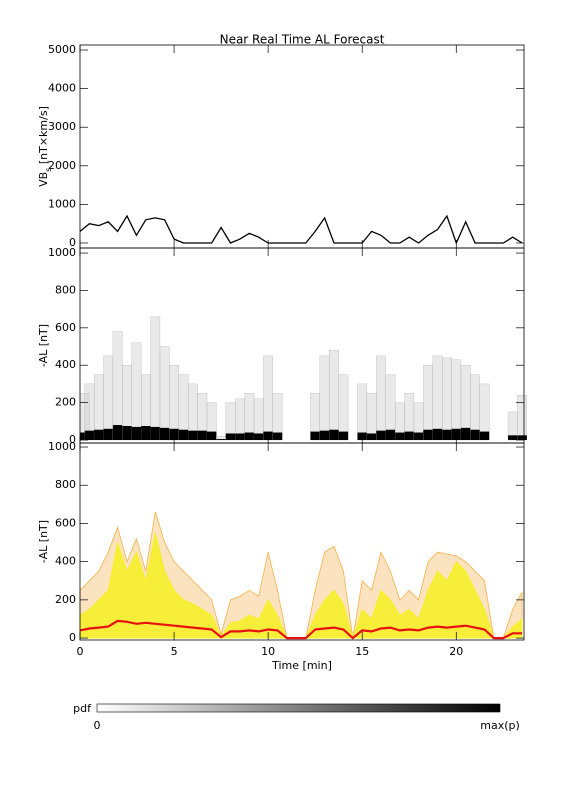 The height and width of the screenshot is (792, 576). Describe the element at coordinates (301, 665) in the screenshot. I see `x-axis-label: Time [min]` at that location.